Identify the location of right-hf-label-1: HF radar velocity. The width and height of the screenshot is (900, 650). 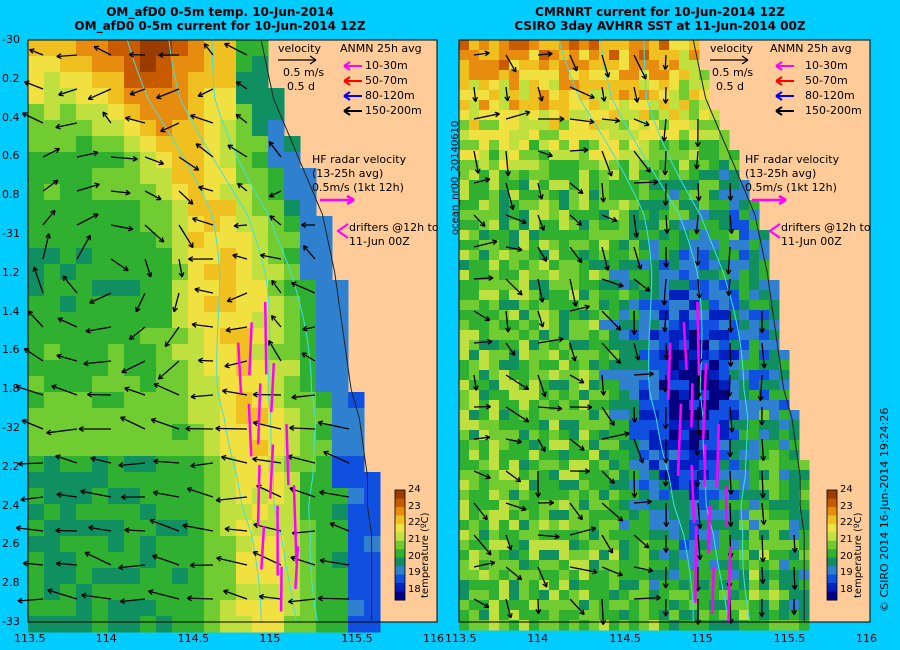
(792, 159).